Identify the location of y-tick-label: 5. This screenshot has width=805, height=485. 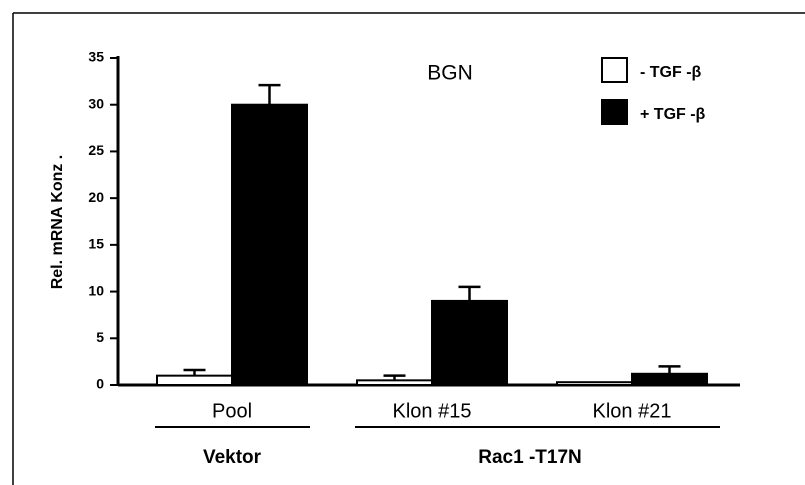
(100, 337).